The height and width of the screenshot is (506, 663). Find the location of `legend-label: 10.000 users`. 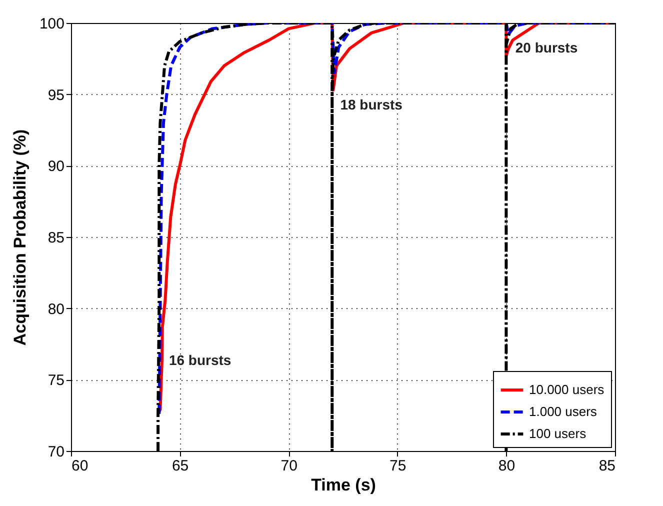

legend-label: 10.000 users is located at coordinates (567, 389).